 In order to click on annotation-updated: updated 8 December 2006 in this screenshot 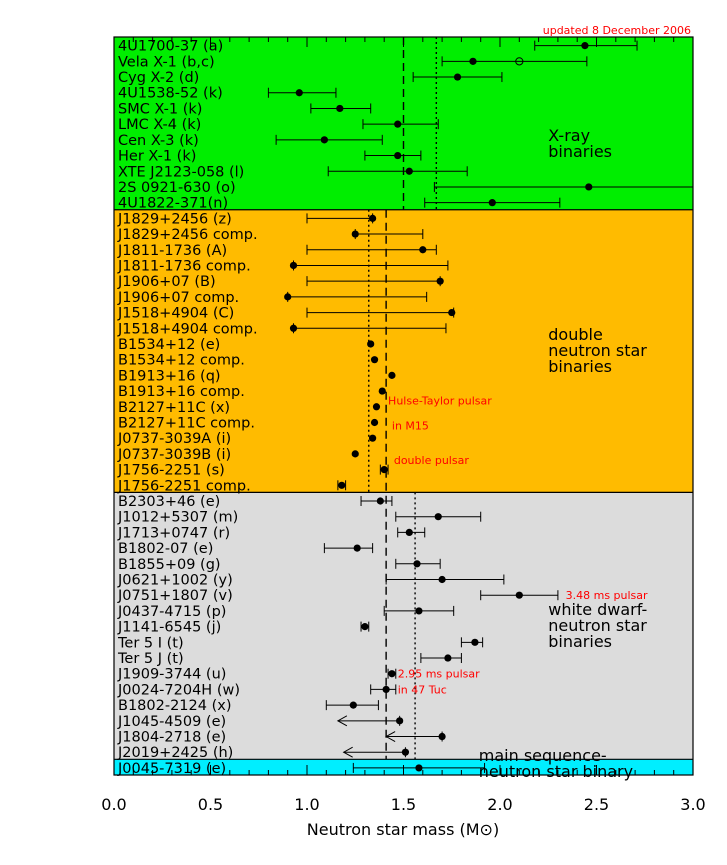, I will do `click(617, 30)`.